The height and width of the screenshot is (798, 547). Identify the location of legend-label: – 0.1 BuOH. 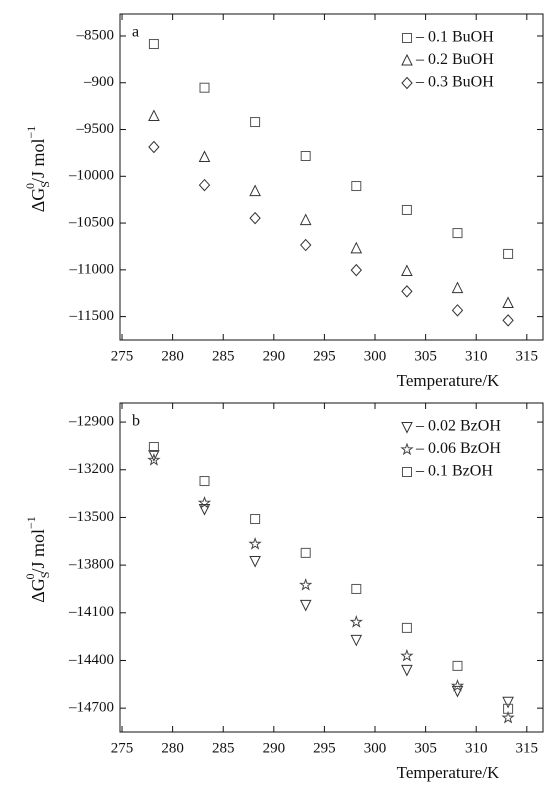
(454, 37).